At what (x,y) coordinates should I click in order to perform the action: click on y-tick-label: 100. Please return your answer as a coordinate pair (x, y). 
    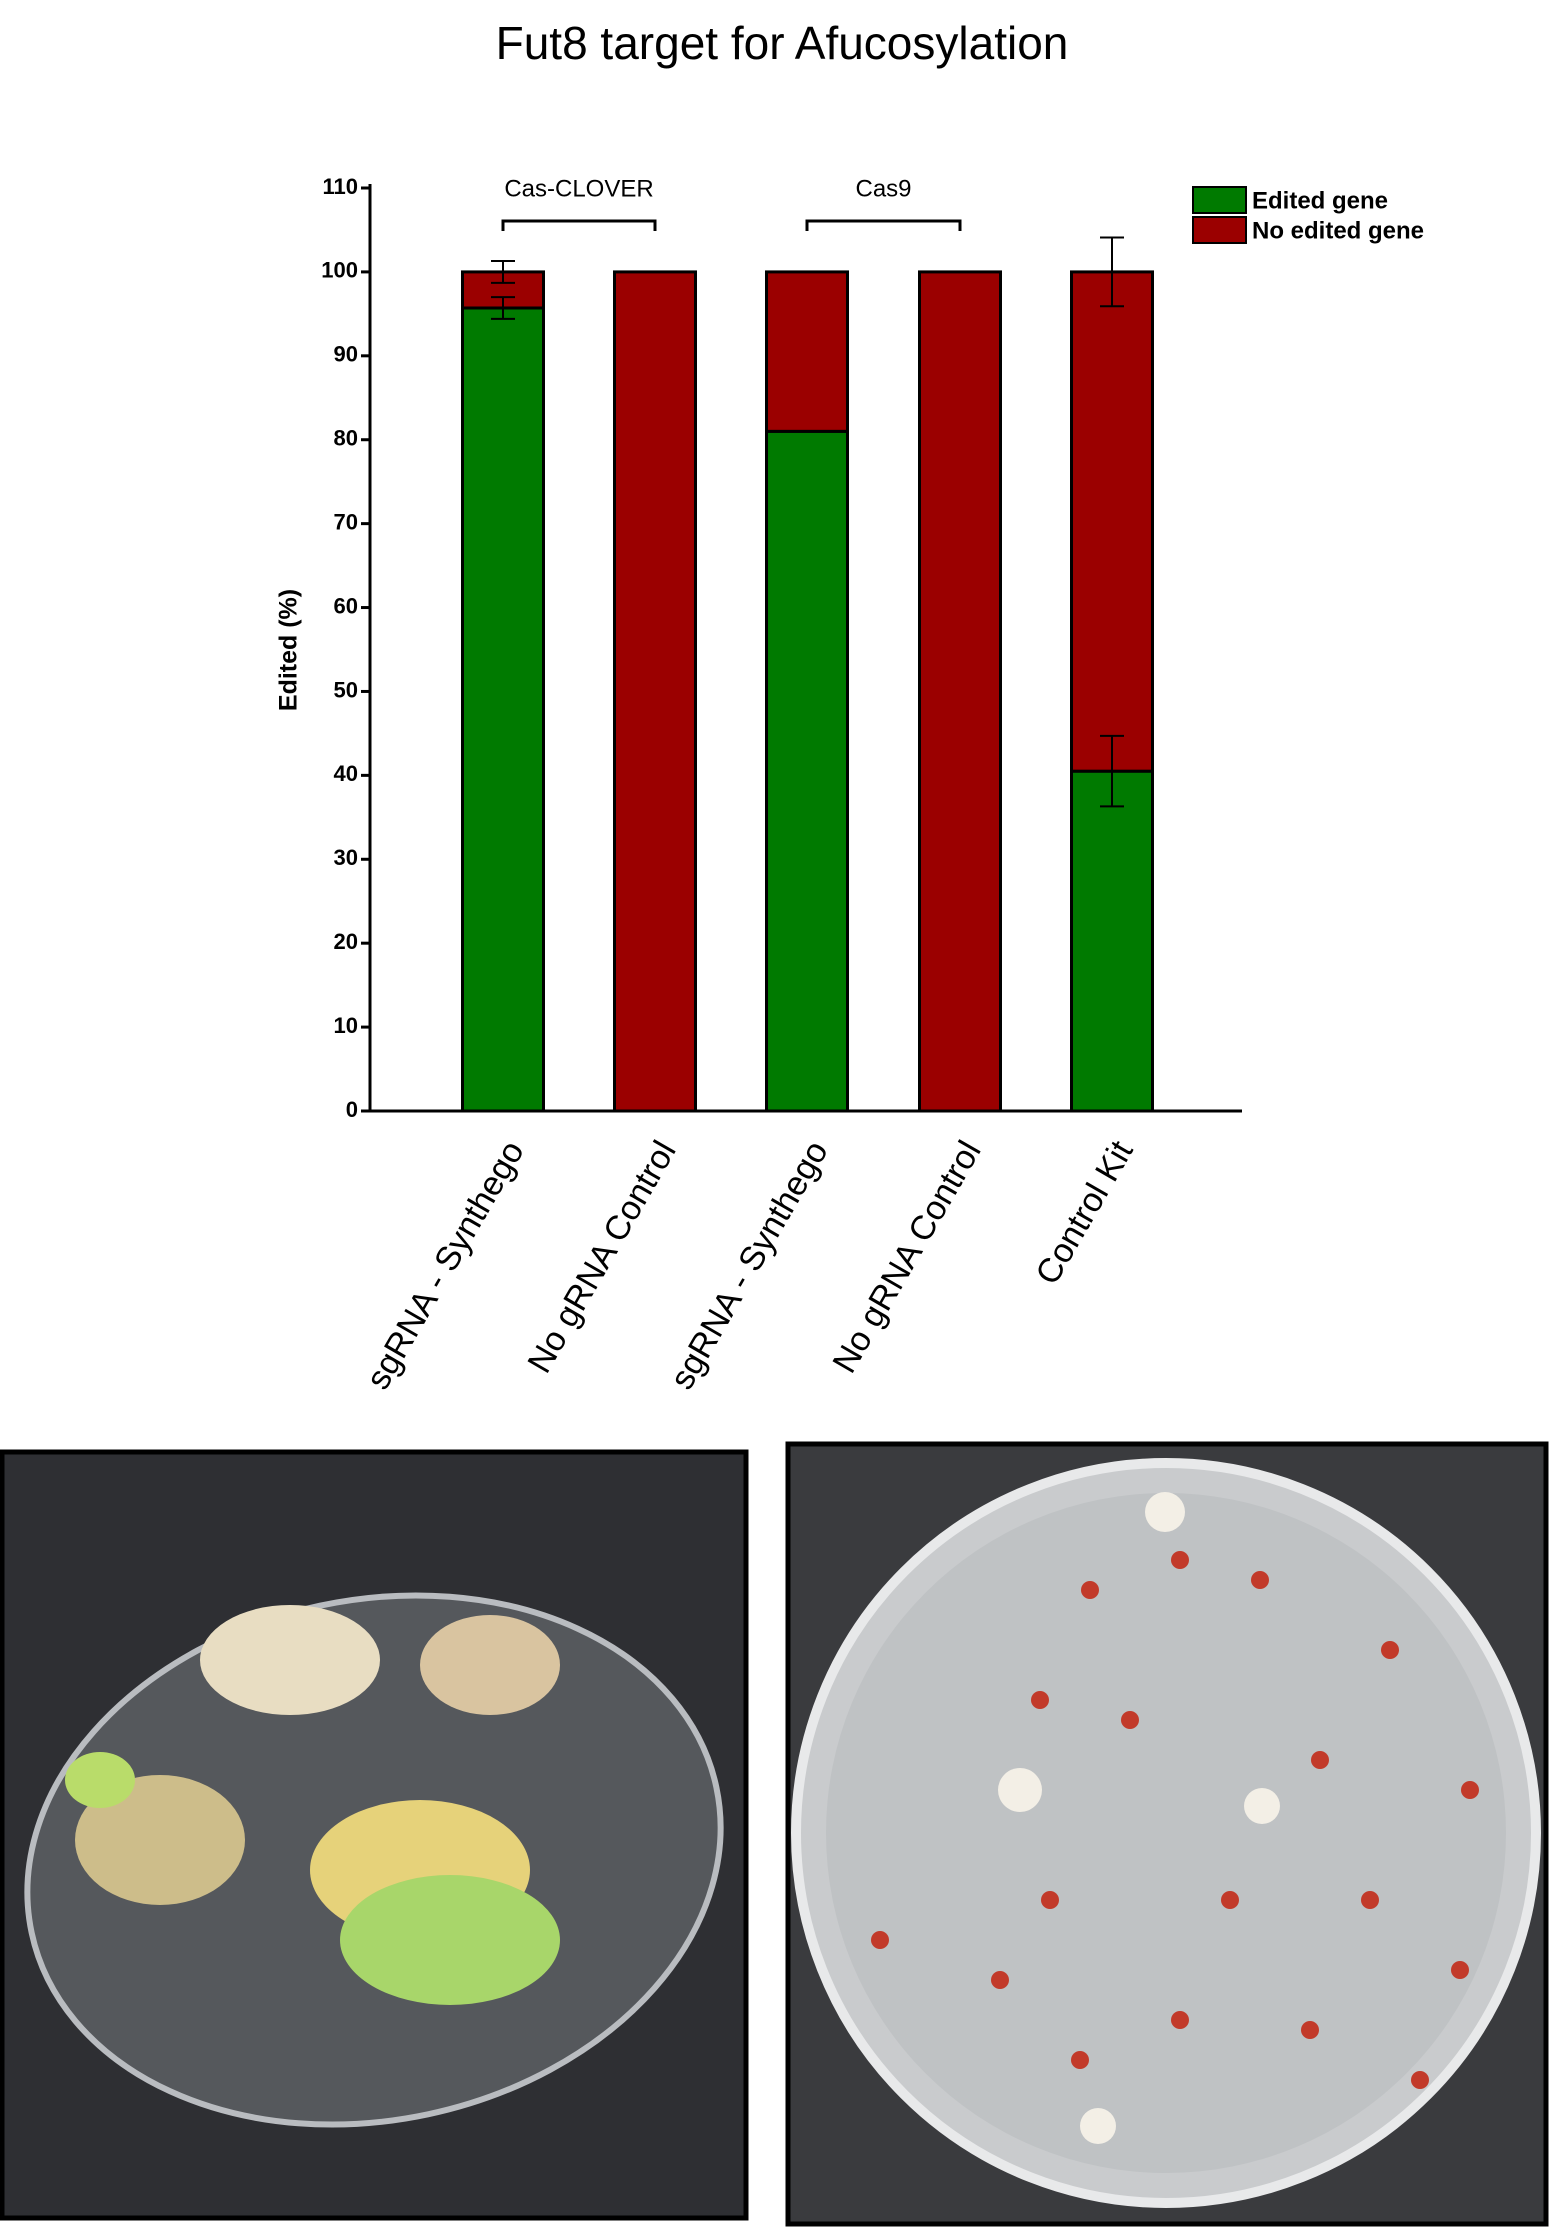
    Looking at the image, I should click on (339, 270).